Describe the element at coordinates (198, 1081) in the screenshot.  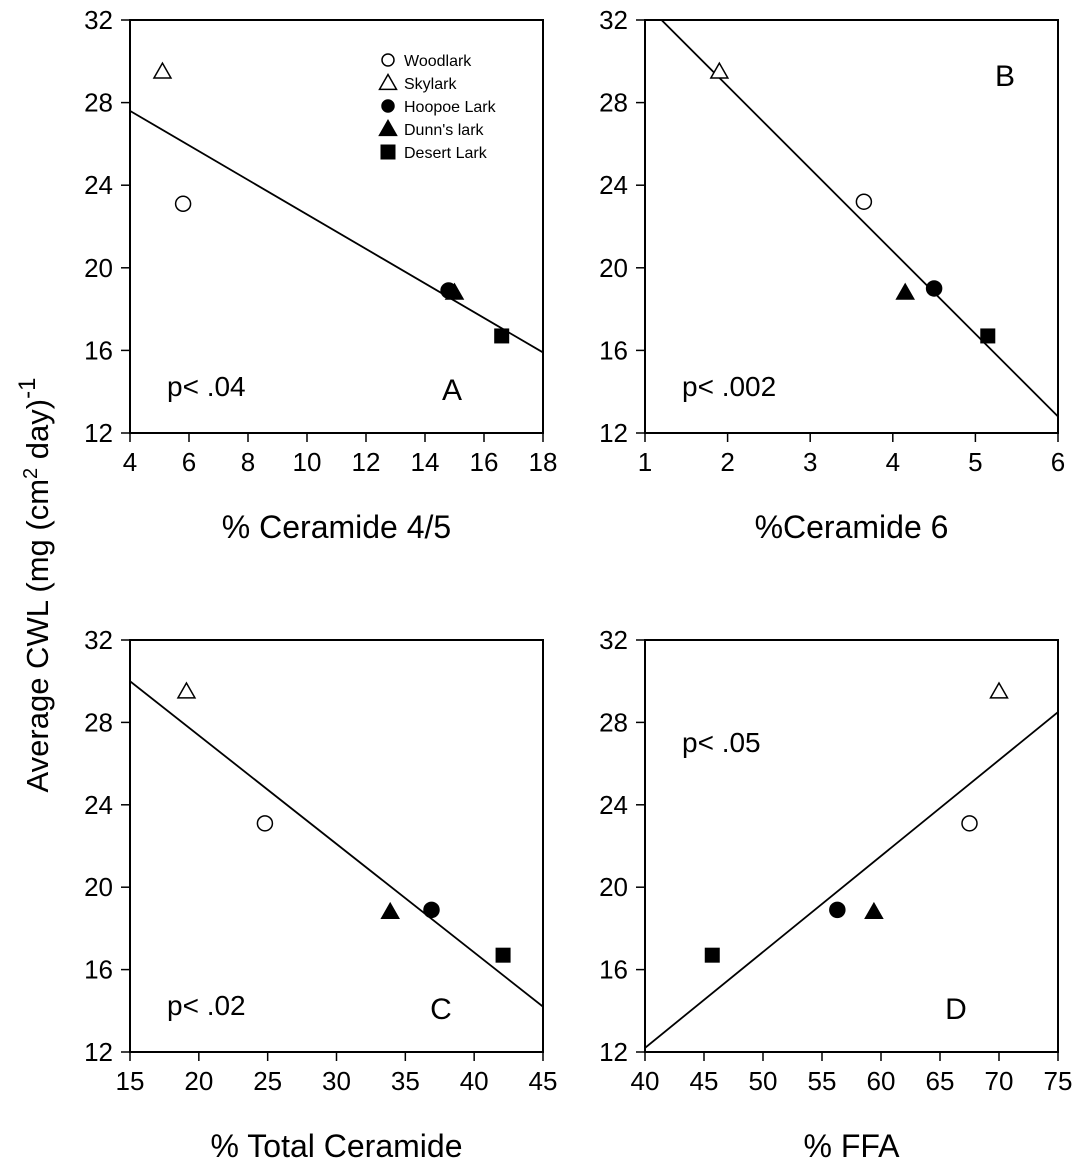
I see `x-tick-label: 20` at that location.